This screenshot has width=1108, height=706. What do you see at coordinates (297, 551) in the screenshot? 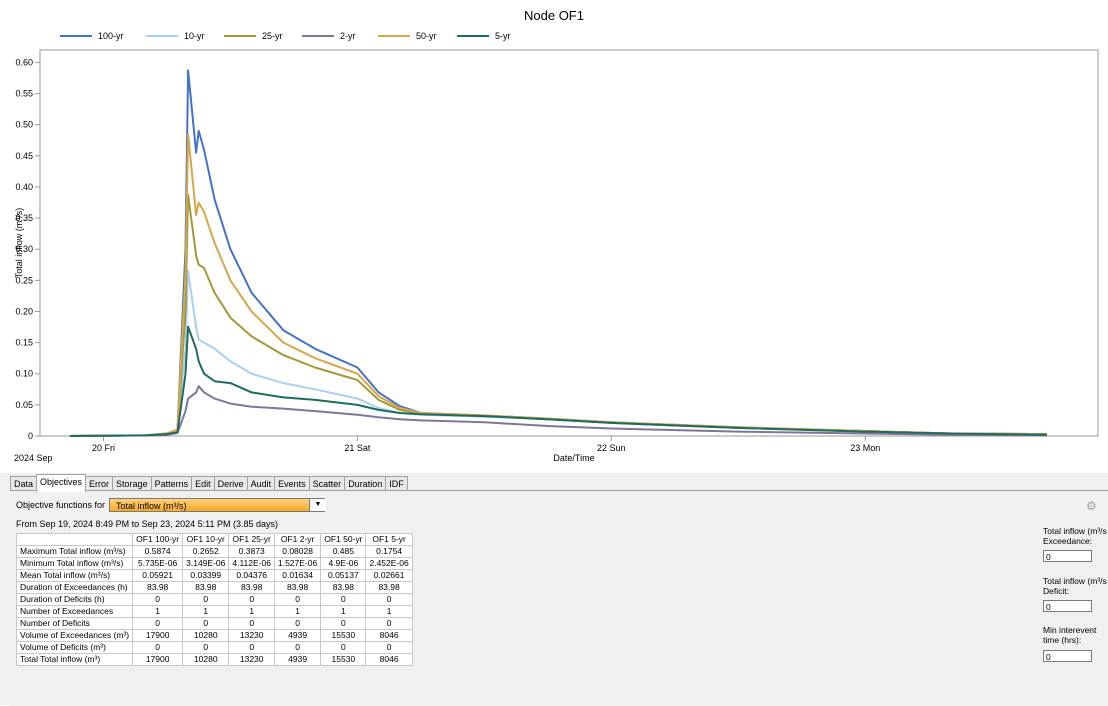
I see `table-cell: 0.08028` at bounding box center [297, 551].